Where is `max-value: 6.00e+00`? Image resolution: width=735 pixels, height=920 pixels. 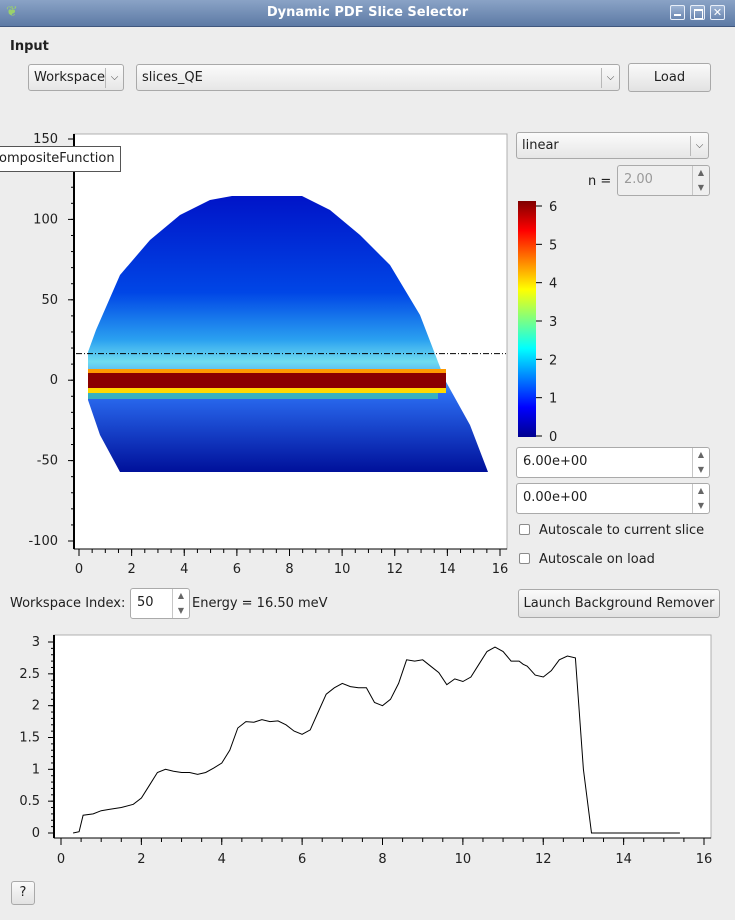 max-value: 6.00e+00 is located at coordinates (555, 461).